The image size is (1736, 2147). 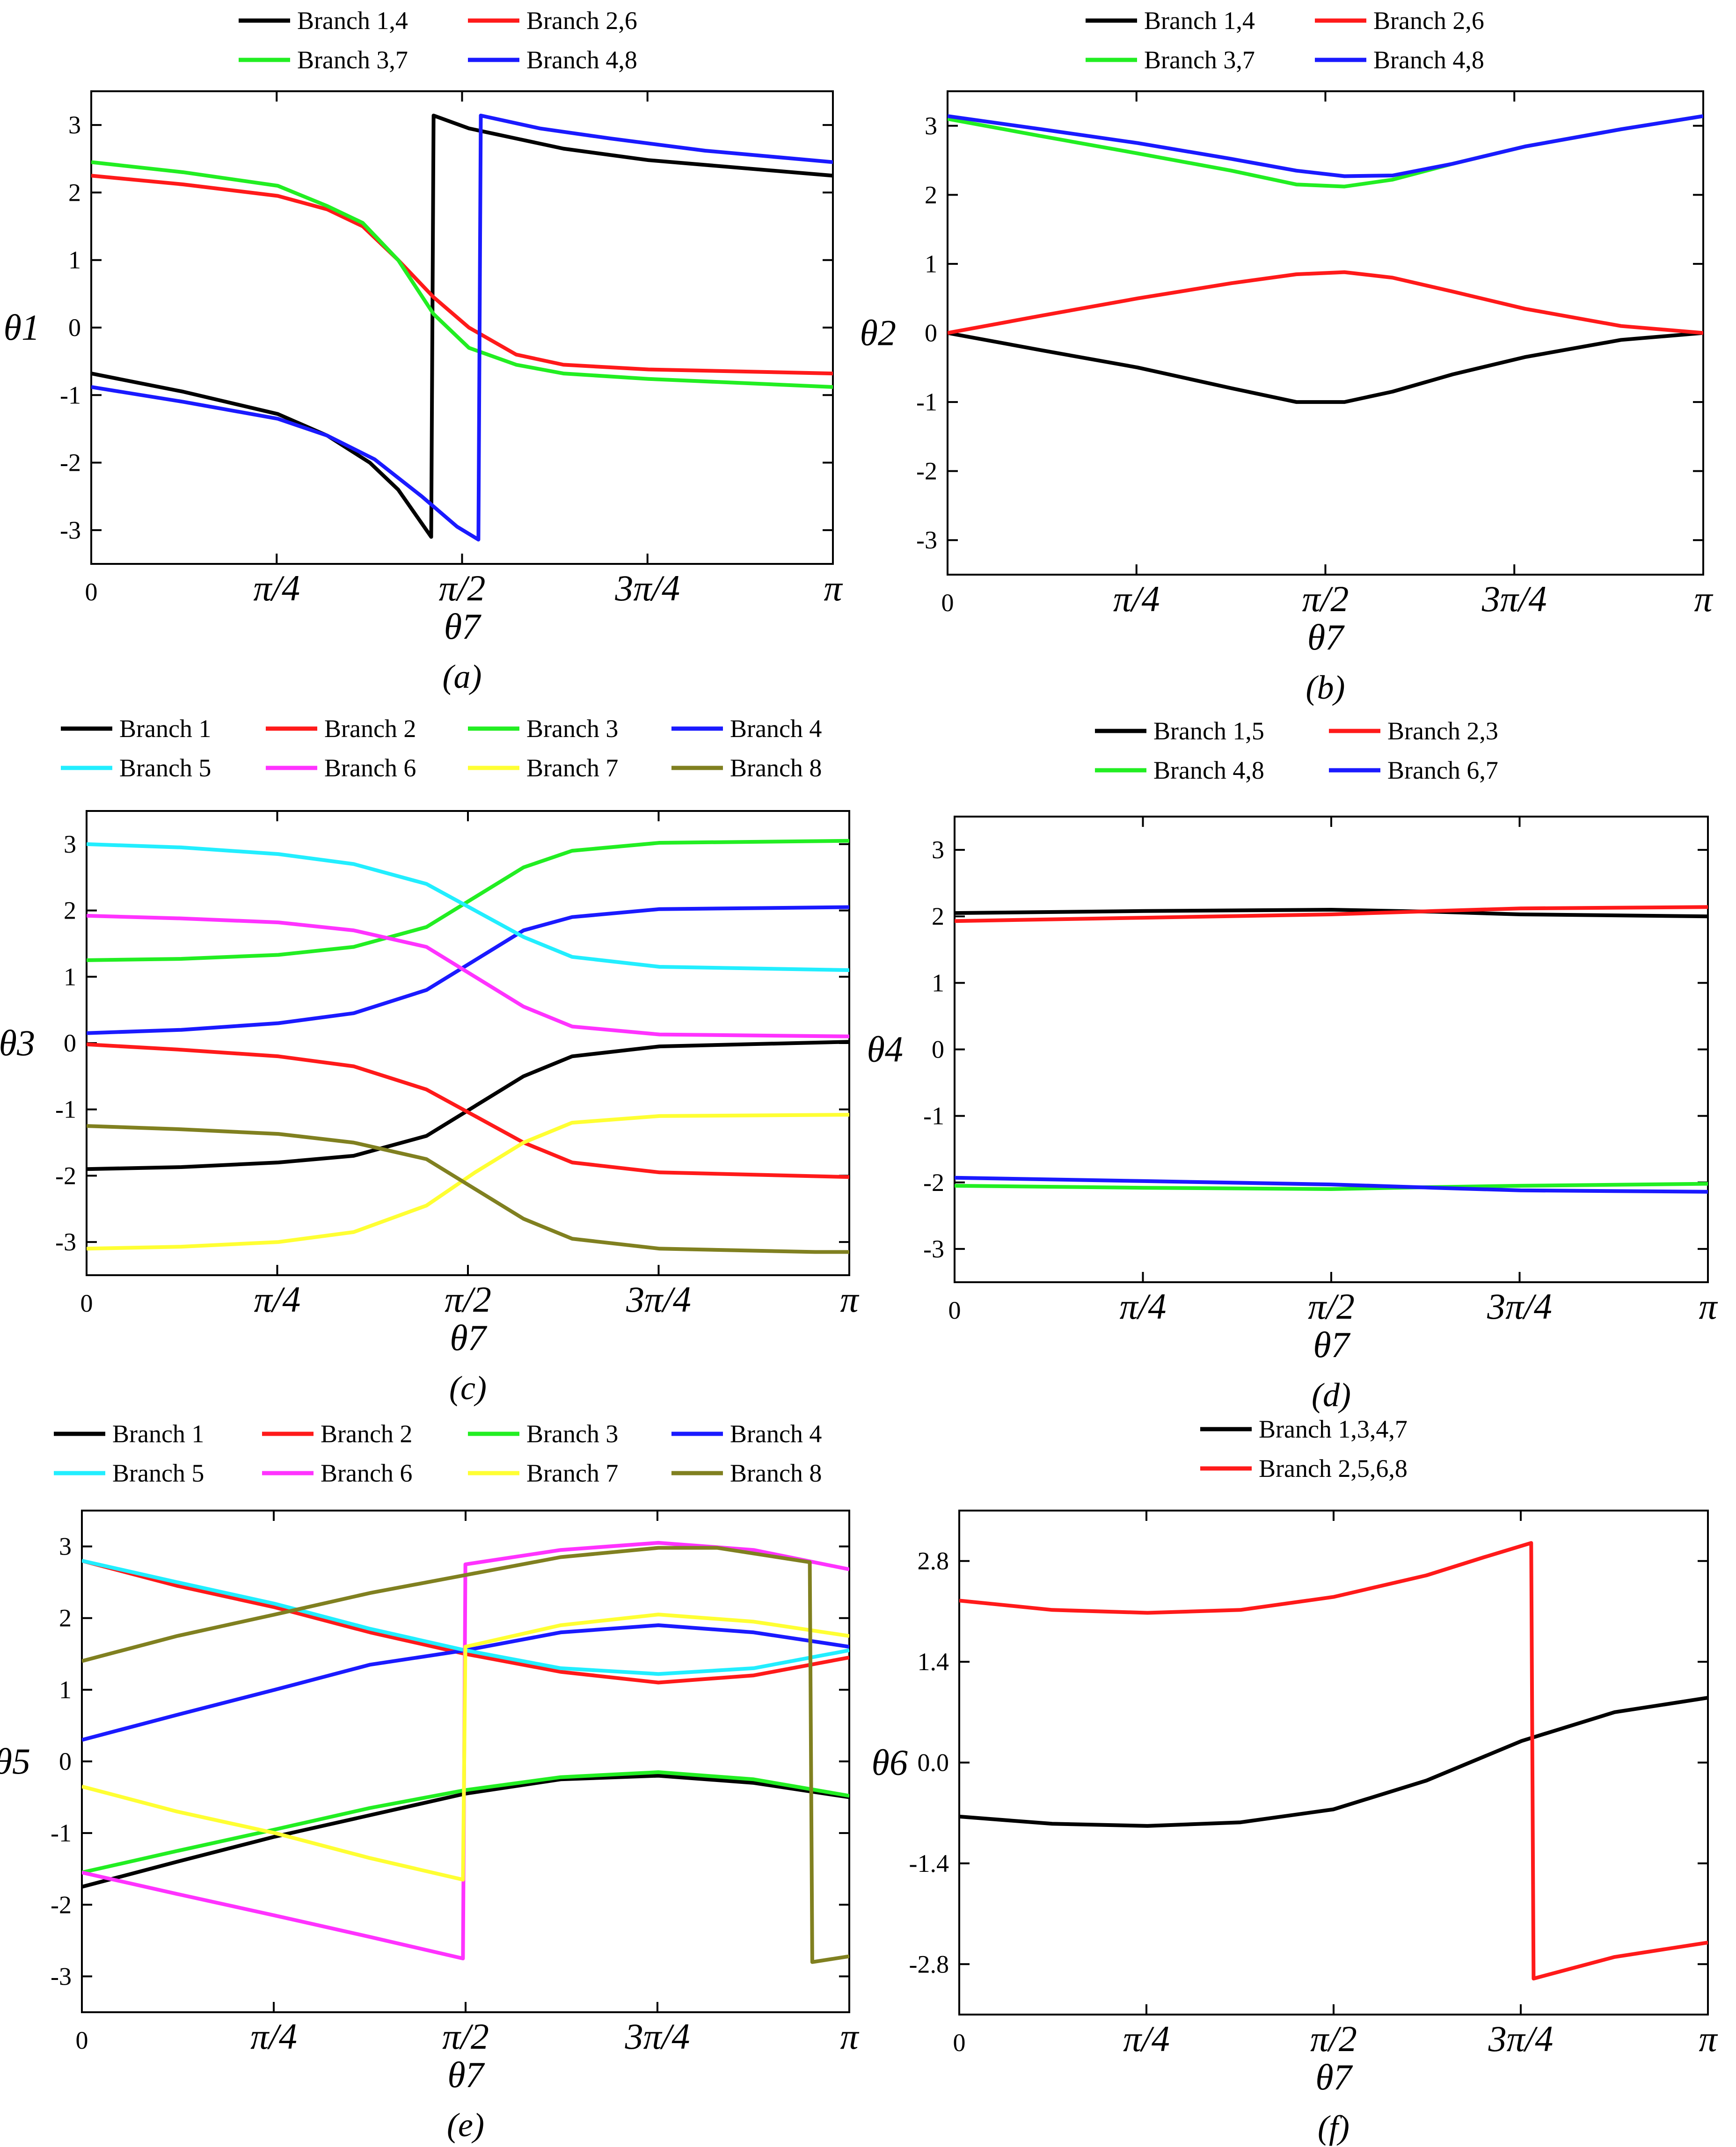 What do you see at coordinates (1325, 687) in the screenshot?
I see `panel-label: (b)` at bounding box center [1325, 687].